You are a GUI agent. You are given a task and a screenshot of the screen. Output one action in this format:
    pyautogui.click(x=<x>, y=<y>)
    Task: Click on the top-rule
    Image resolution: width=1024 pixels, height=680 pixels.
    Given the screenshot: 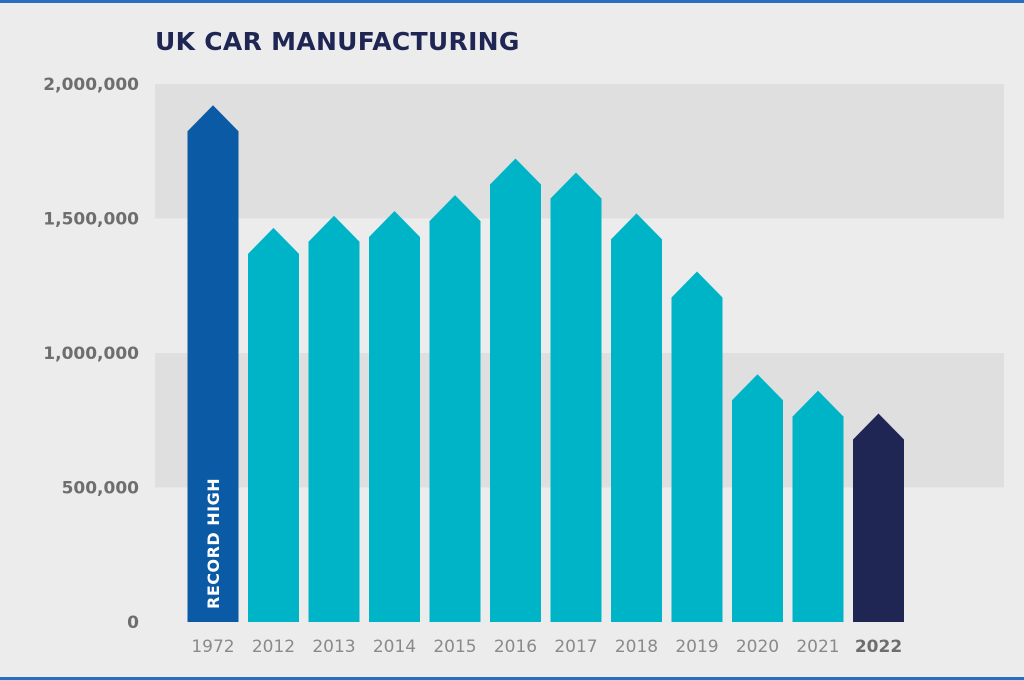 What is the action you would take?
    pyautogui.click(x=512, y=1)
    